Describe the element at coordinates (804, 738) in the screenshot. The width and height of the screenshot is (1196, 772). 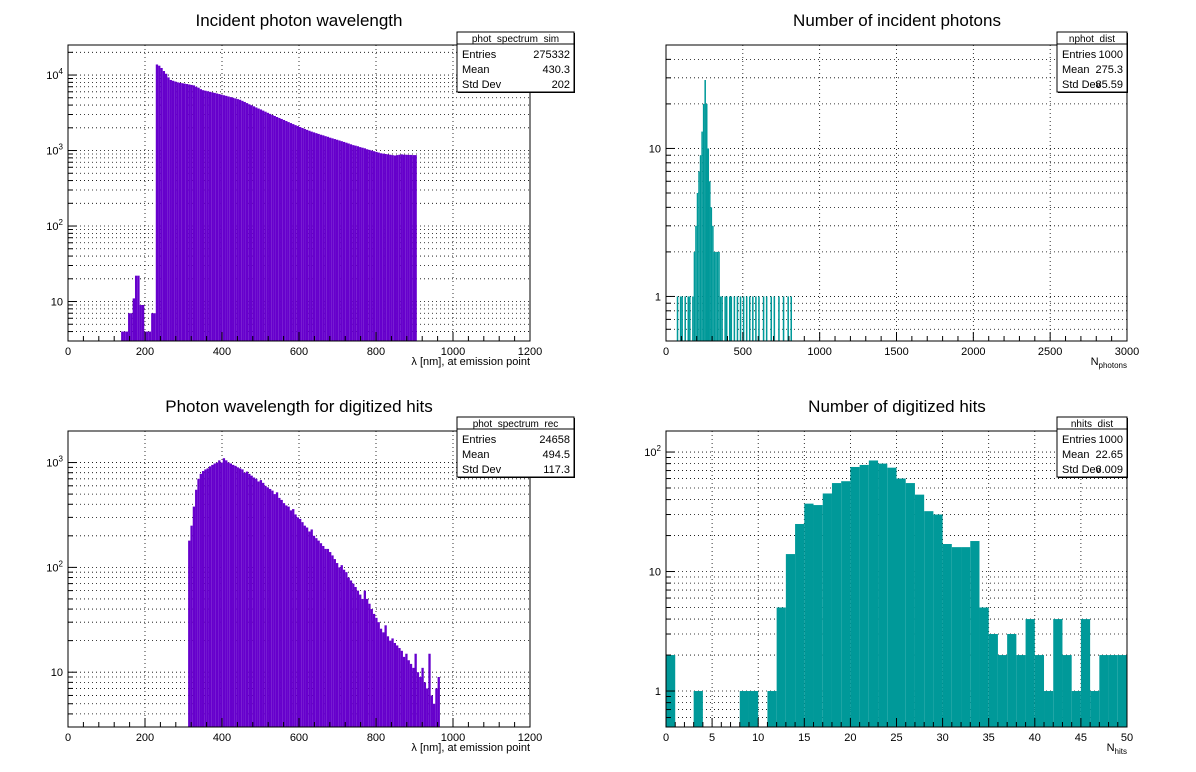
I see `x-tick-label: 15` at that location.